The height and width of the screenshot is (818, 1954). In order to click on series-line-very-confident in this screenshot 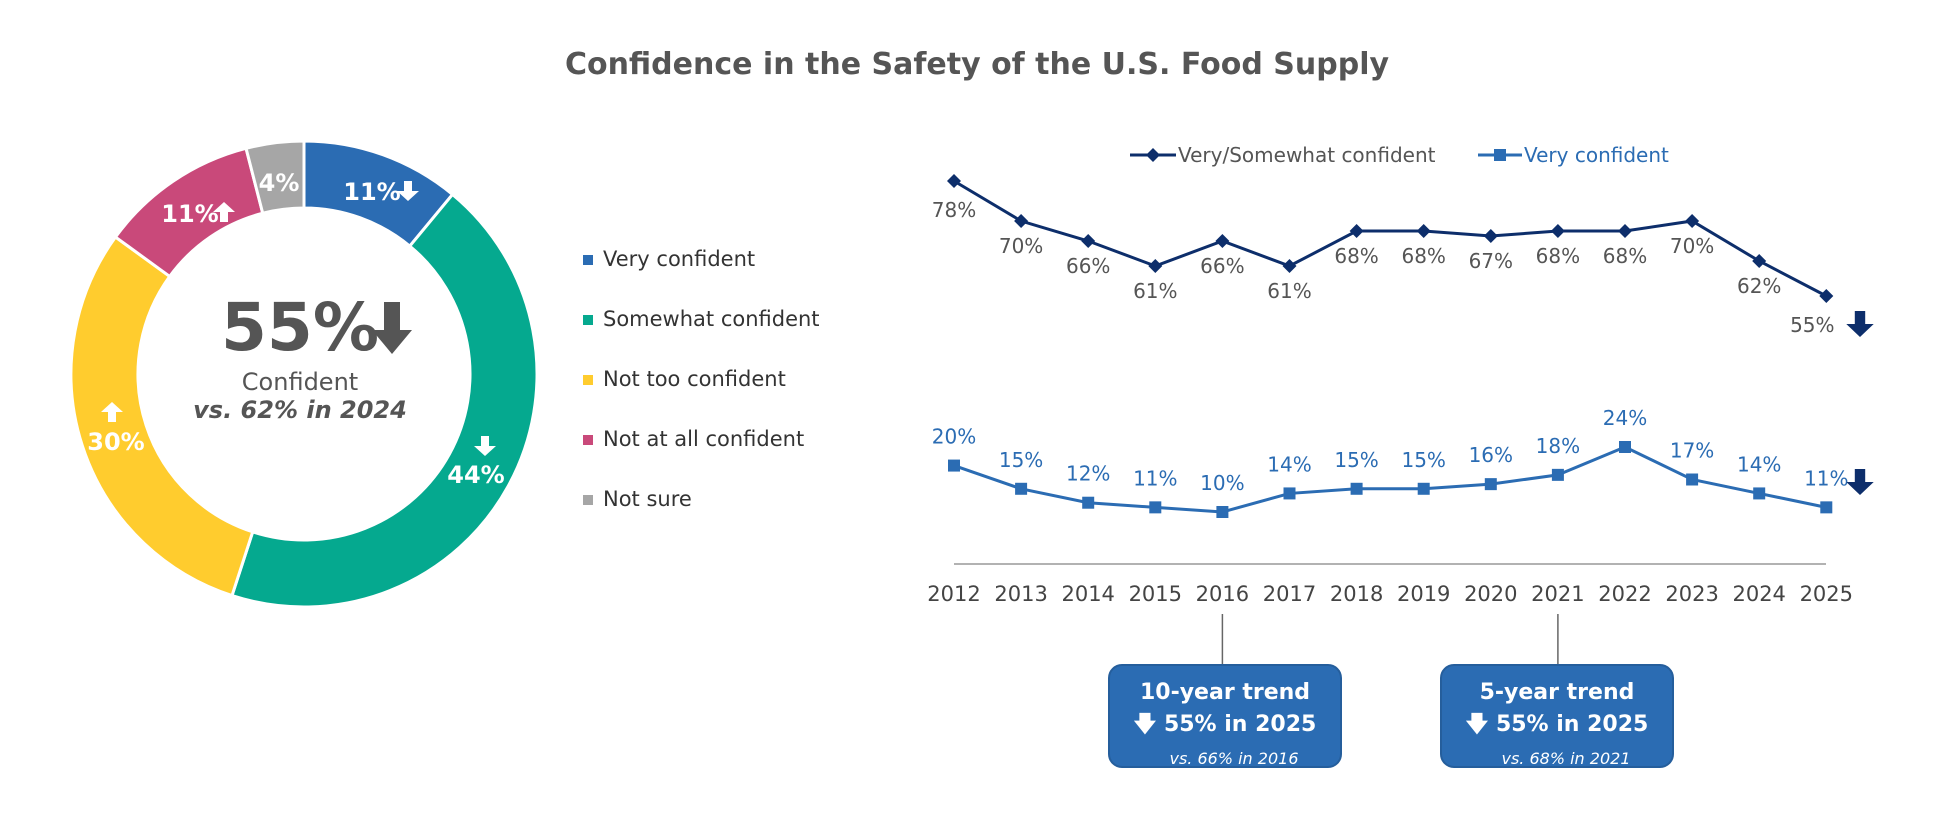, I will do `click(1390, 479)`.